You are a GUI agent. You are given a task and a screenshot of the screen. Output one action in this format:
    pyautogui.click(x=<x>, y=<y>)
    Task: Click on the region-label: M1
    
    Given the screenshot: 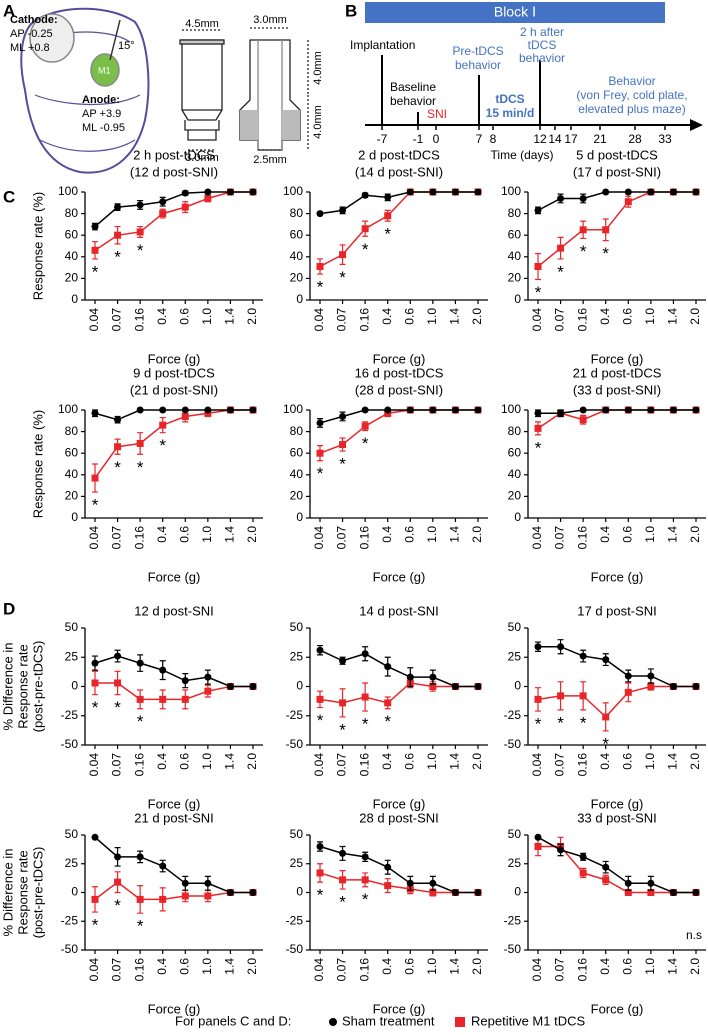 What is the action you would take?
    pyautogui.click(x=104, y=70)
    